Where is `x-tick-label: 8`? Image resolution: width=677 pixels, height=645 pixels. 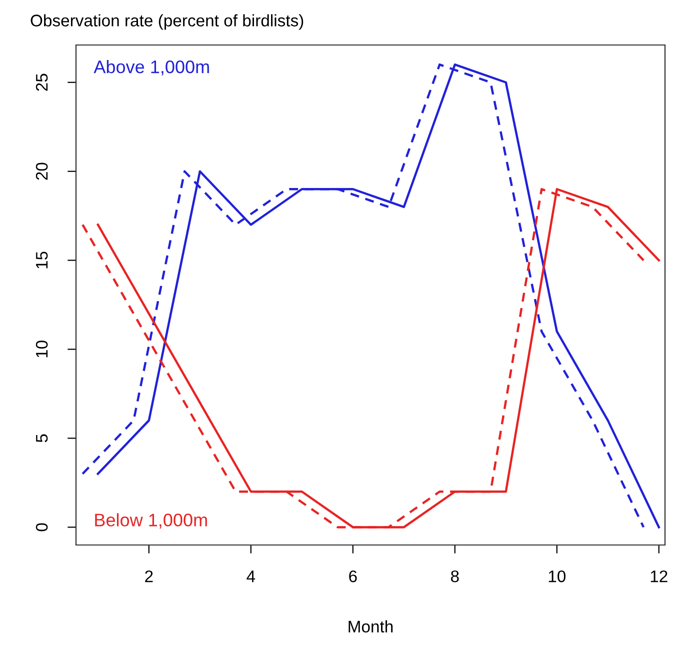
x-tick-label: 8 is located at coordinates (454, 576).